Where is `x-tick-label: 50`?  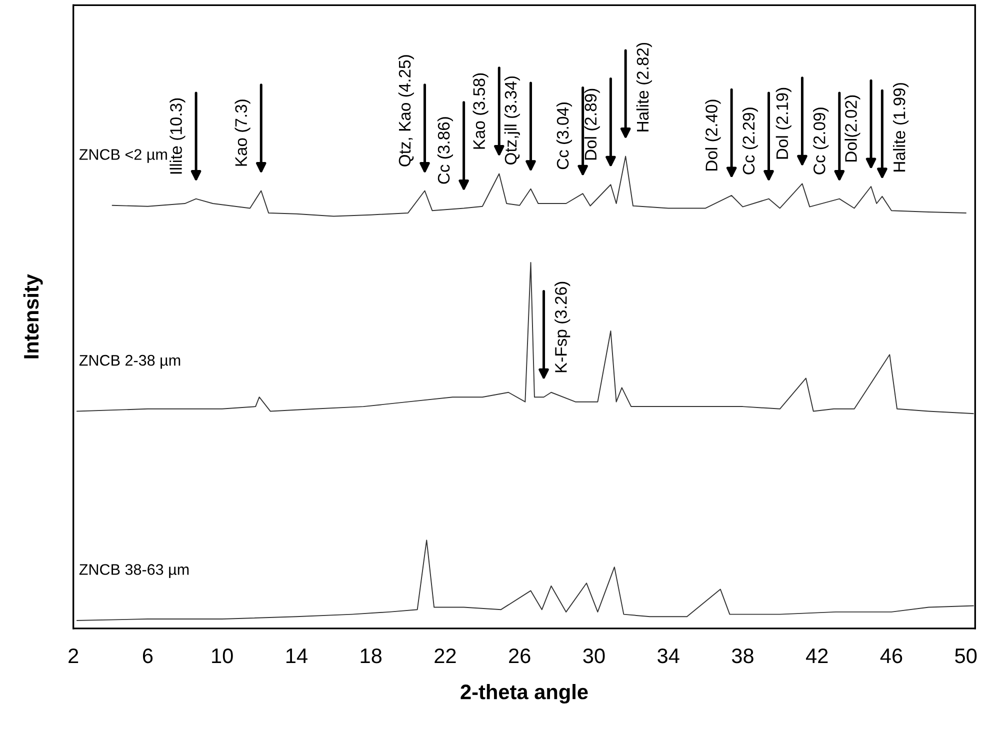 x-tick-label: 50 is located at coordinates (966, 656).